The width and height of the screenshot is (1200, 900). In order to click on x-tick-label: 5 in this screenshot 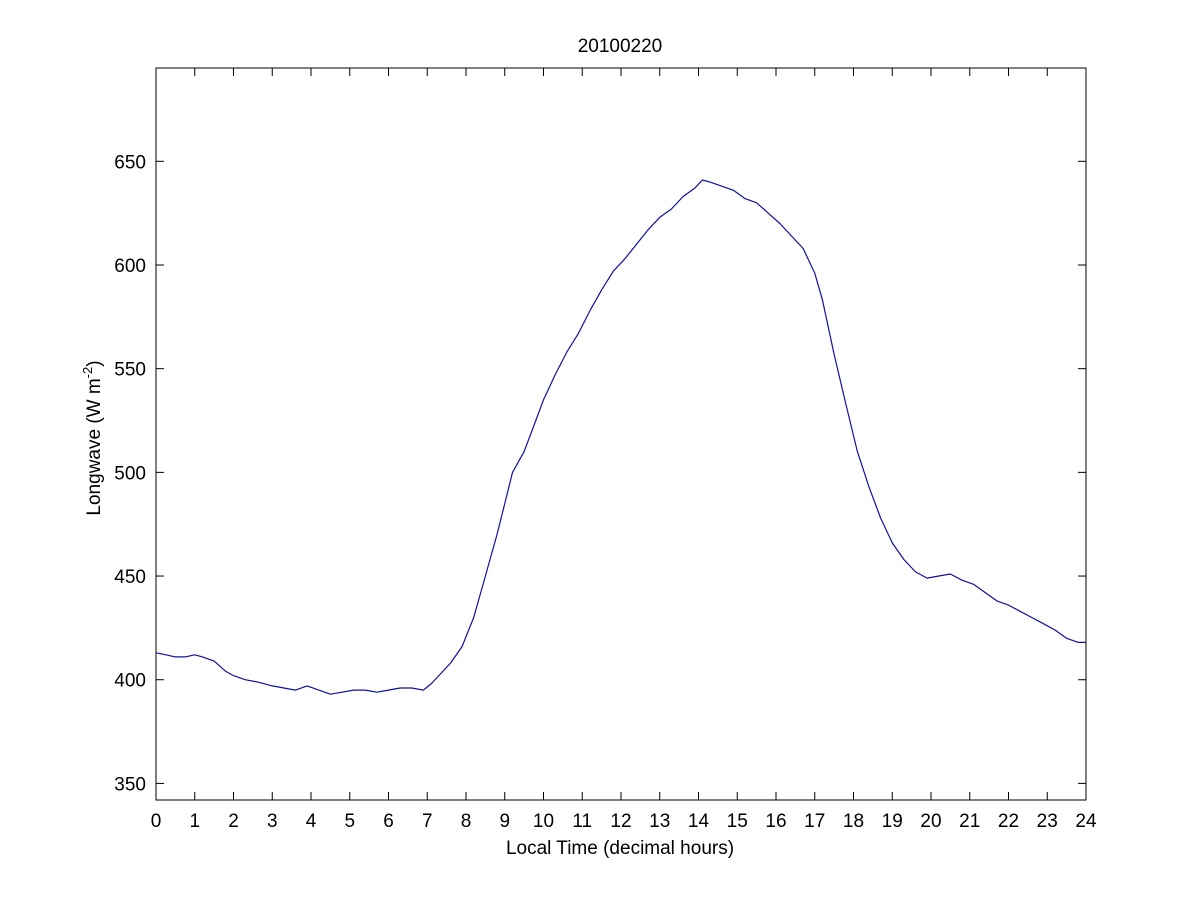, I will do `click(349, 821)`.